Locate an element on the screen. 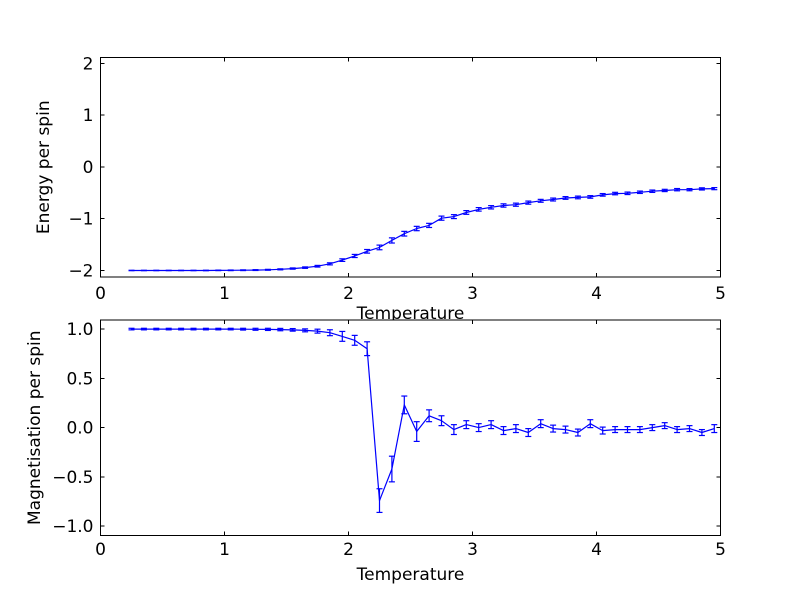 Image resolution: width=800 pixels, height=597 pixels. y-tick-label-magnetisation: 0.0 is located at coordinates (79, 429).